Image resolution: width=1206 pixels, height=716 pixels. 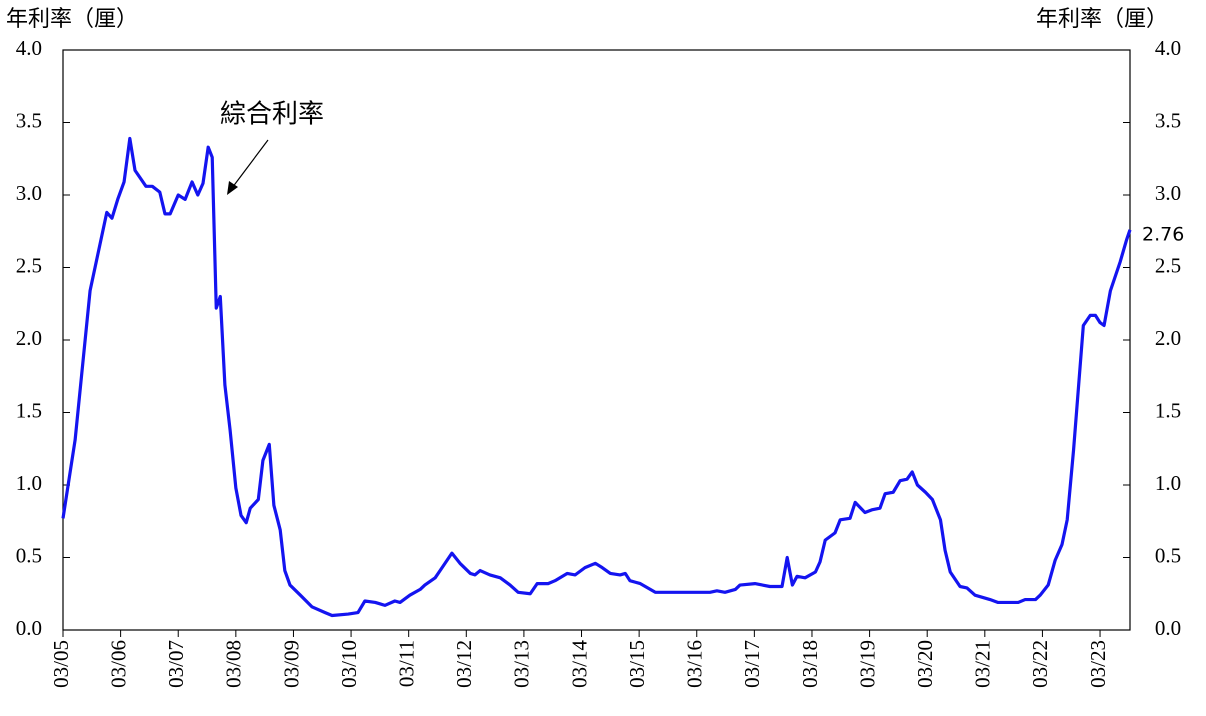 I want to click on x-tick-label: 03/23, so click(x=1098, y=664).